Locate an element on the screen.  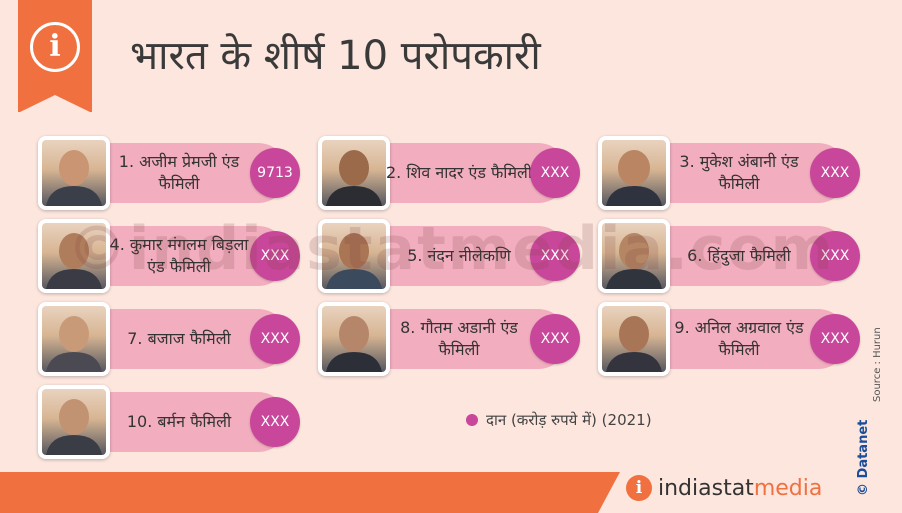
donation-value: 9713 is located at coordinates (275, 173).